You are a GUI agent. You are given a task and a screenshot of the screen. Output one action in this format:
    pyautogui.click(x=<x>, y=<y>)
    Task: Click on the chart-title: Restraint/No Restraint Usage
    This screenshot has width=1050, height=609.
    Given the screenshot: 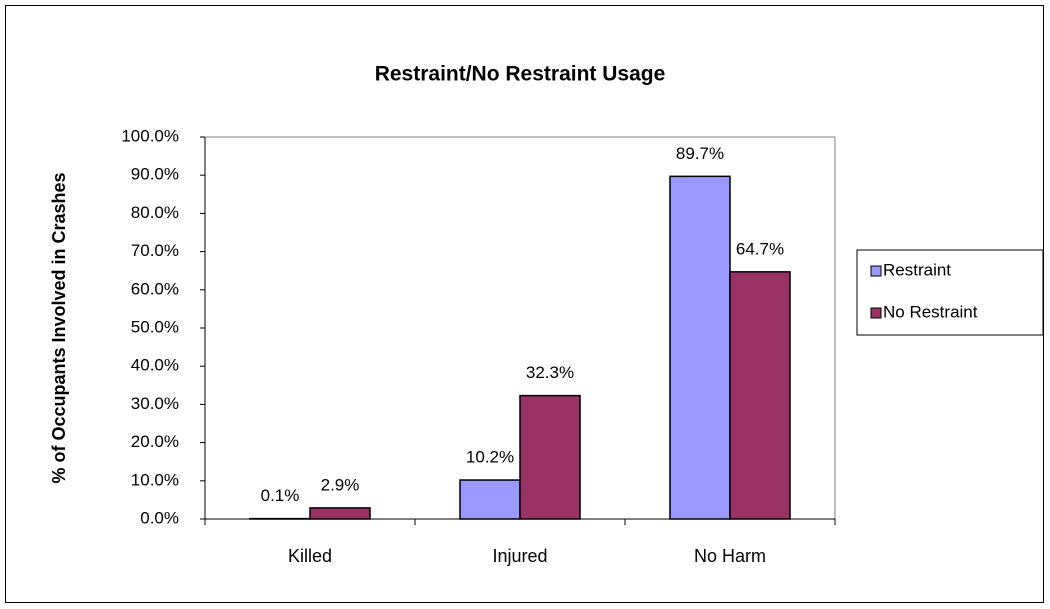 What is the action you would take?
    pyautogui.click(x=520, y=74)
    